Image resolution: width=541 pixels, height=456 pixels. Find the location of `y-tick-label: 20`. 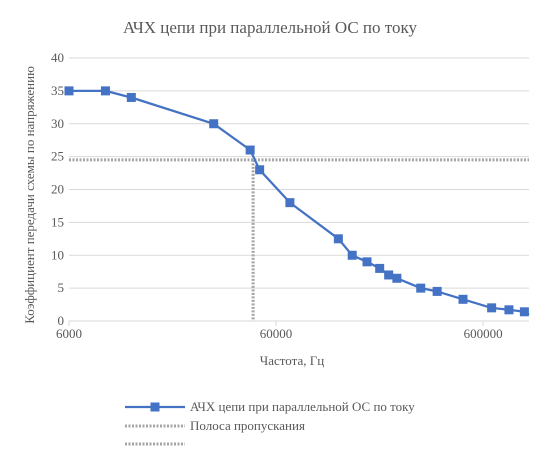

y-tick-label: 20 is located at coordinates (57, 189).